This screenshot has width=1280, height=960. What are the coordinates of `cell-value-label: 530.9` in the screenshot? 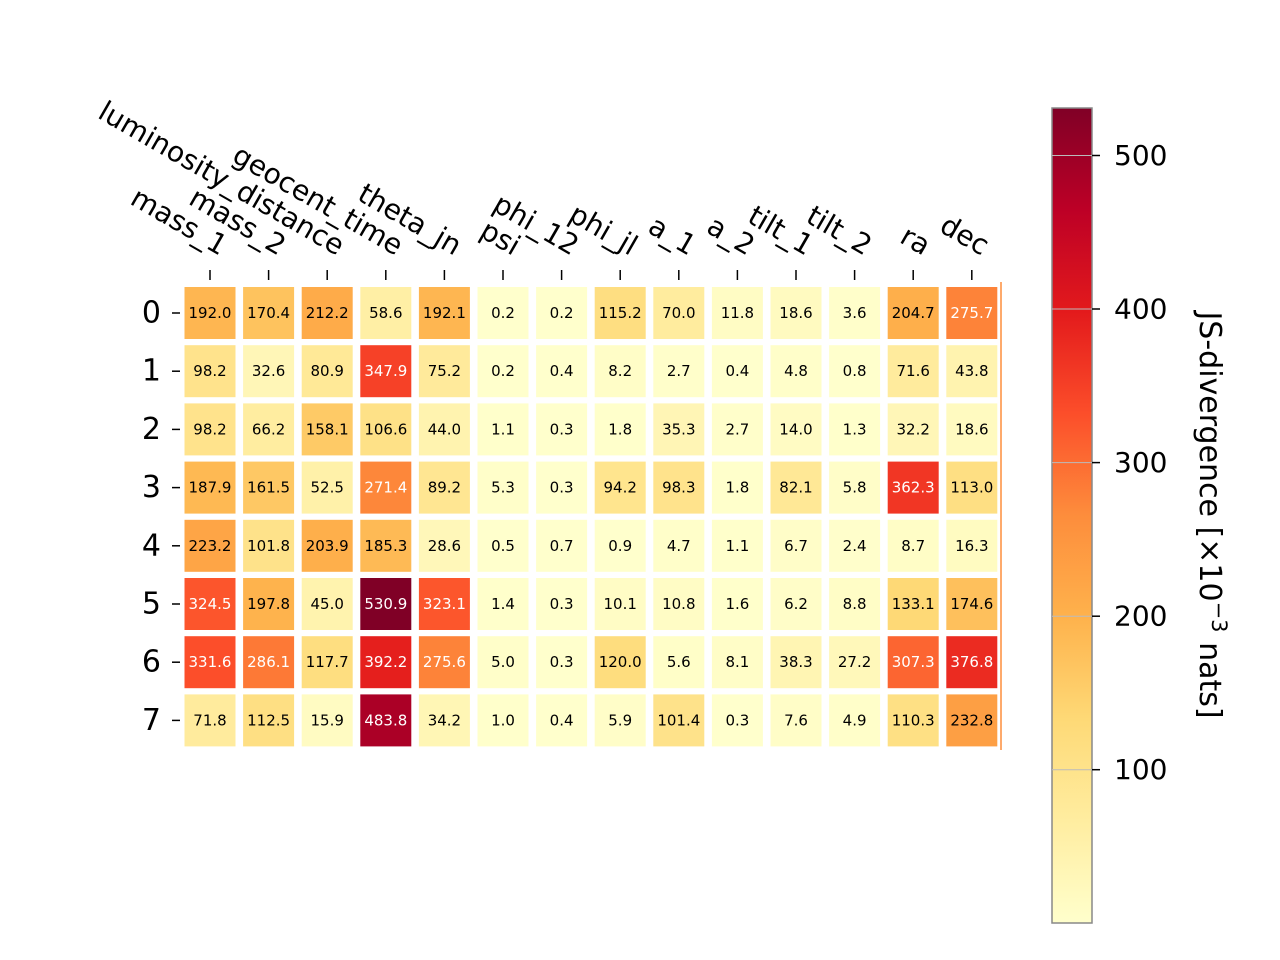 It's located at (385, 604).